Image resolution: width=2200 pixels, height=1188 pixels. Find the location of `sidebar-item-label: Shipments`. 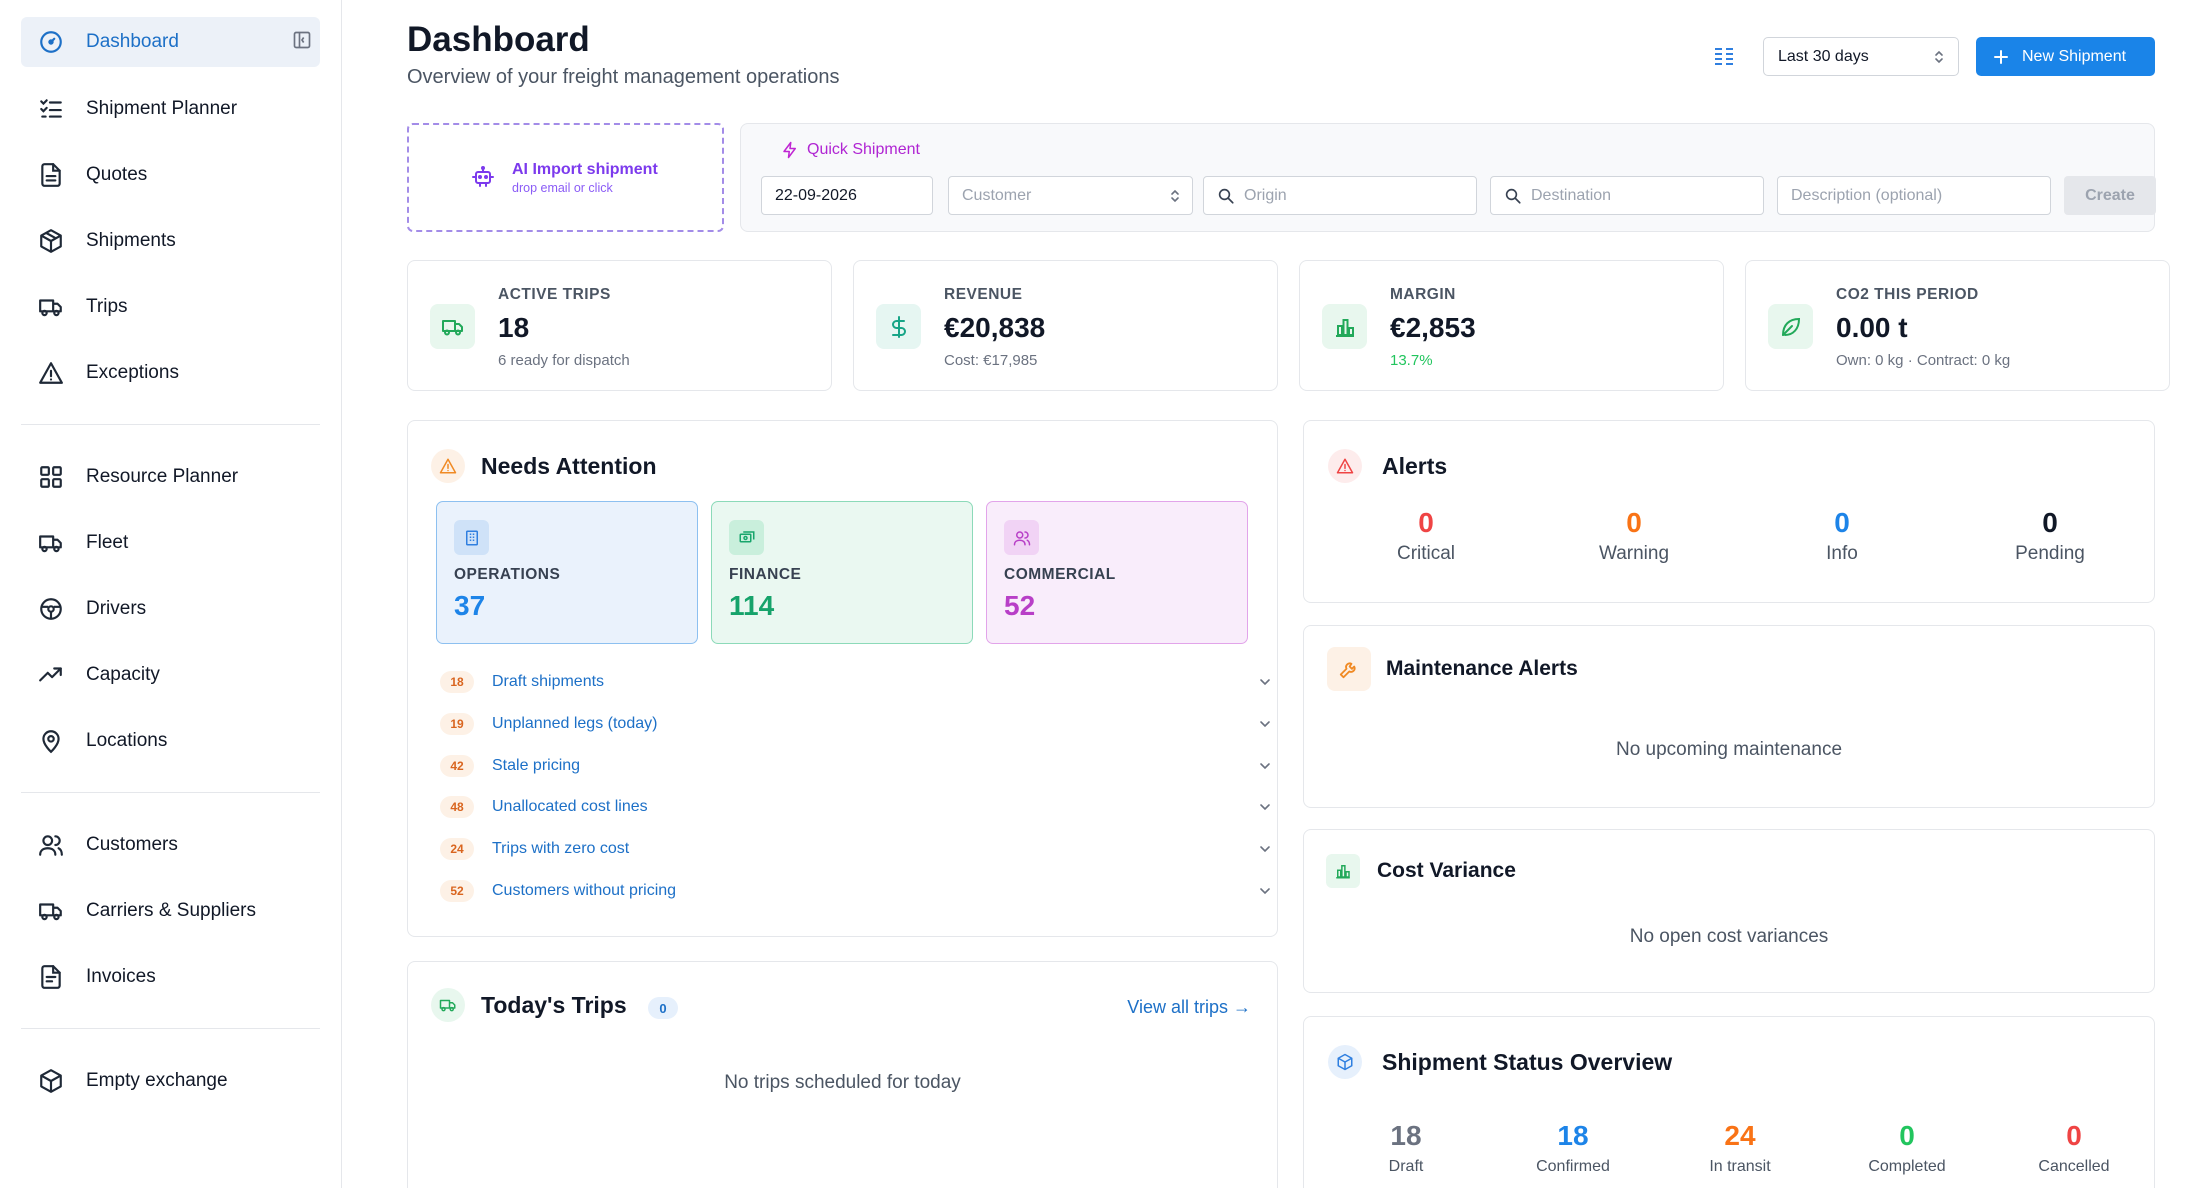

sidebar-item-label: Shipments is located at coordinates (131, 240).